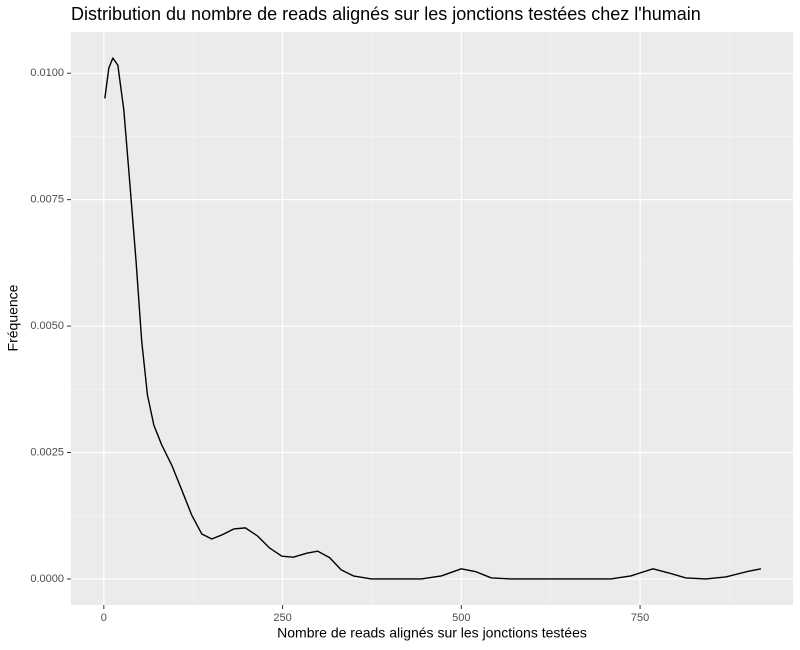 The image size is (800, 650). Describe the element at coordinates (13, 317) in the screenshot. I see `y-axis-title: Fréquence` at that location.